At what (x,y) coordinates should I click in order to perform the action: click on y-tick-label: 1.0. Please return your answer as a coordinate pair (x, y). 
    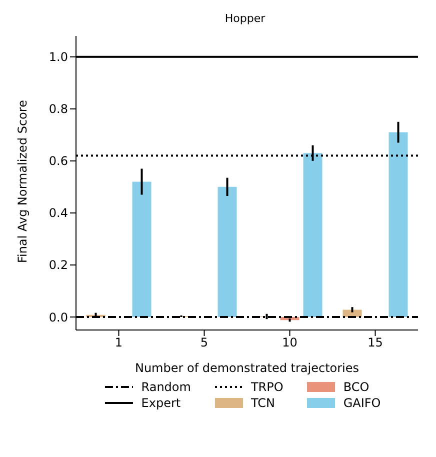
    Looking at the image, I should click on (58, 57).